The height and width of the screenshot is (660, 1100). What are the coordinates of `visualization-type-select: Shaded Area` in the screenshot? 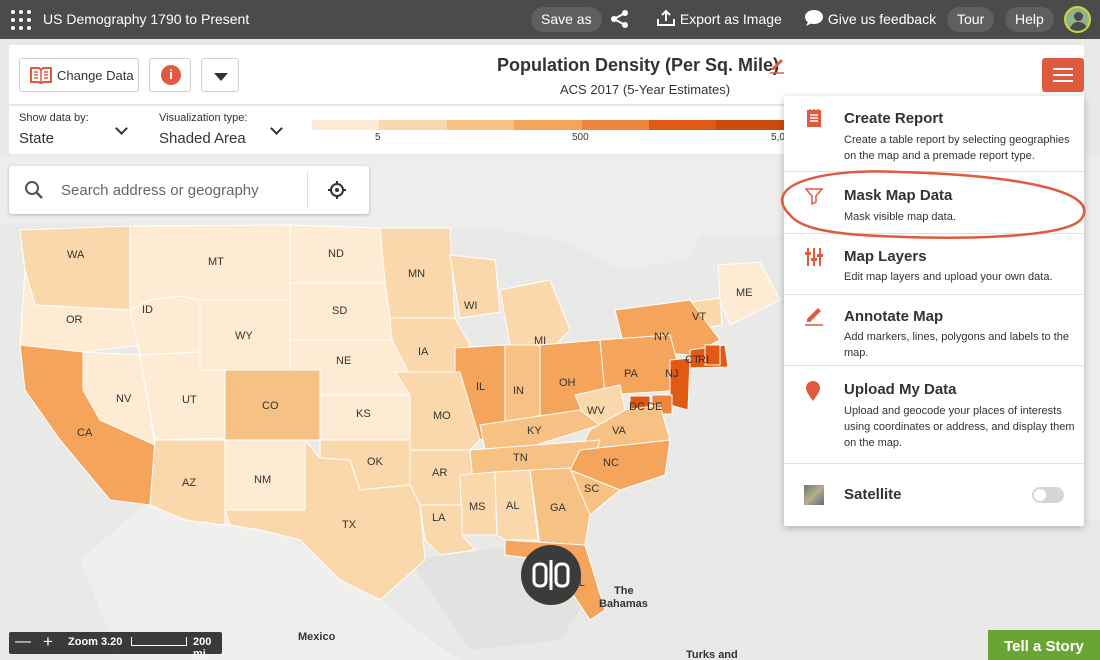 It's located at (202, 138).